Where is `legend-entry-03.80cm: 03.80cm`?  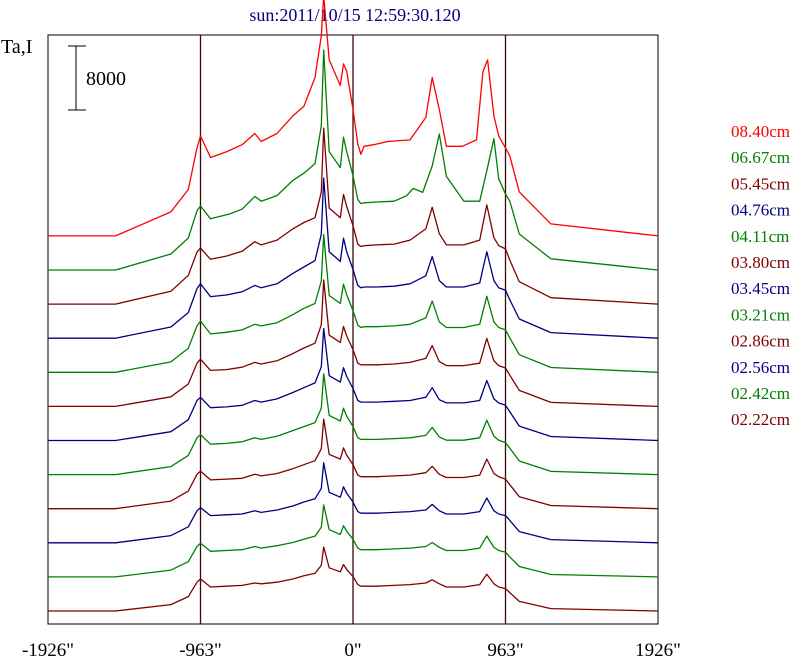 legend-entry-03.80cm: 03.80cm is located at coordinates (760, 262).